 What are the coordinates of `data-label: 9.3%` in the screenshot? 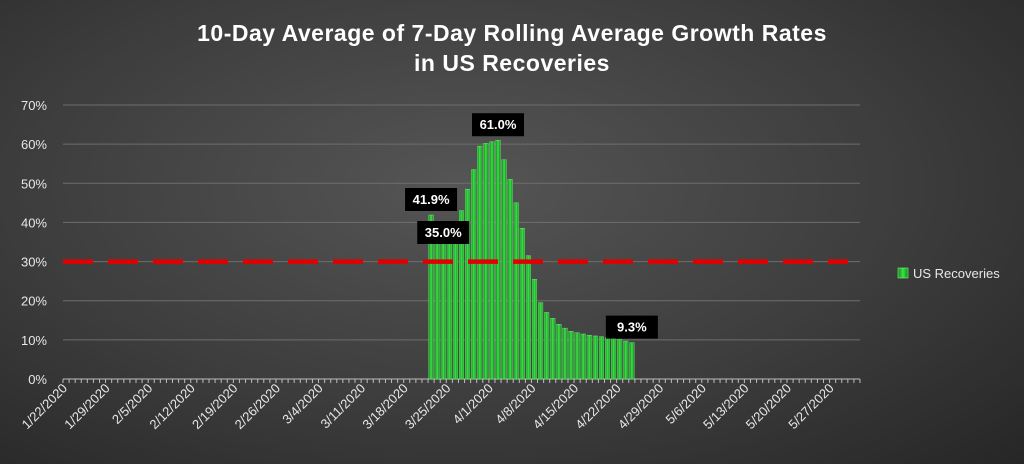 It's located at (631, 327).